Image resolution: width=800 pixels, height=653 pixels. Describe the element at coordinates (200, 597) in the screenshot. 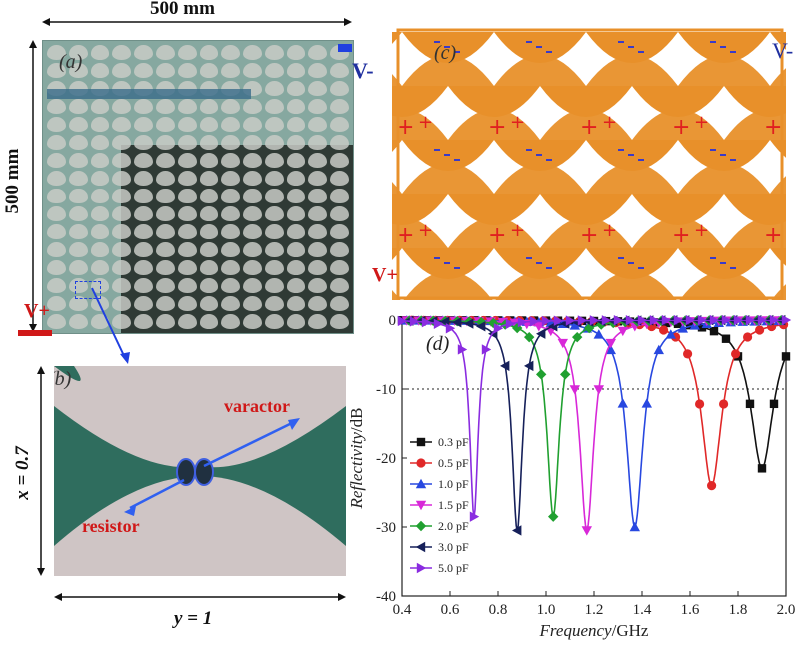

I see `panel-b-width-arrow` at that location.